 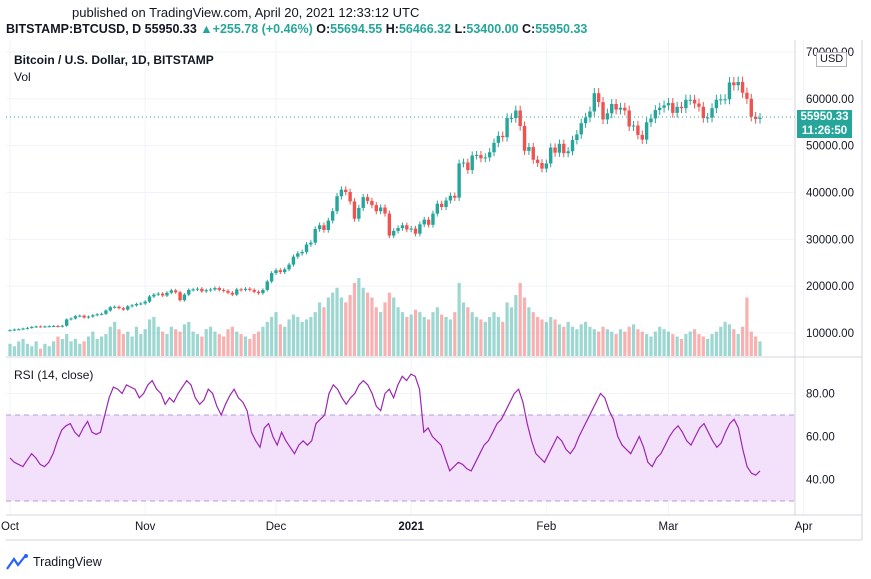 I want to click on currency-button: USD, so click(x=832, y=59).